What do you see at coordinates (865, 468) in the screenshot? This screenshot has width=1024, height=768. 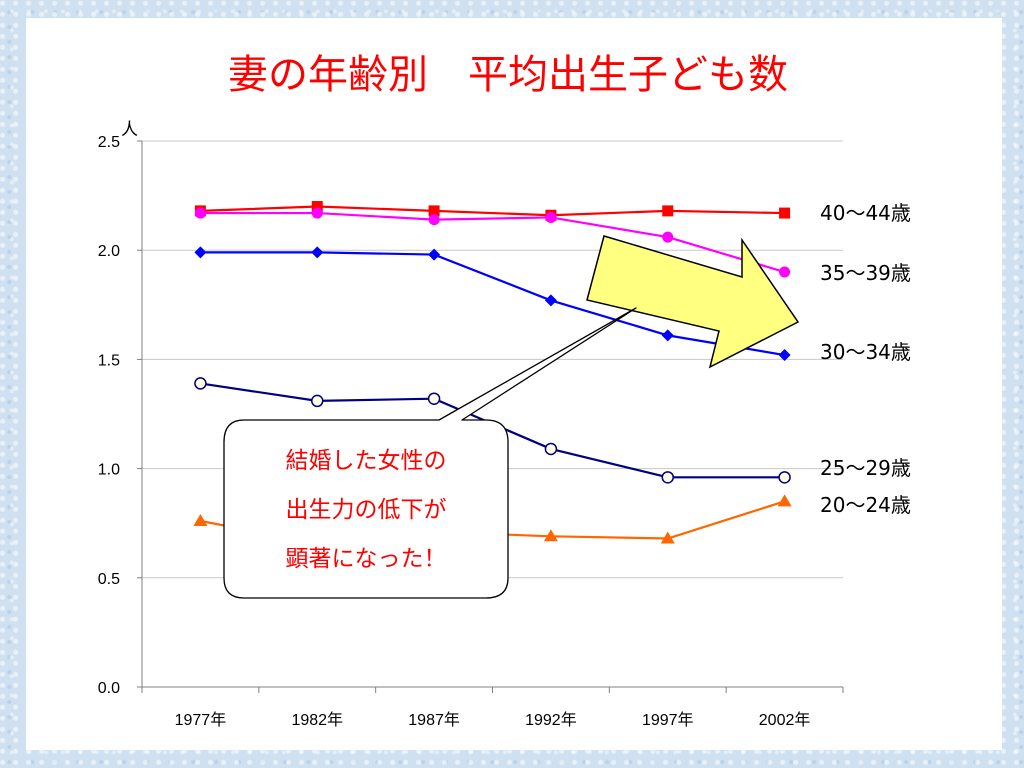 I see `legend-label: 25～29歳` at bounding box center [865, 468].